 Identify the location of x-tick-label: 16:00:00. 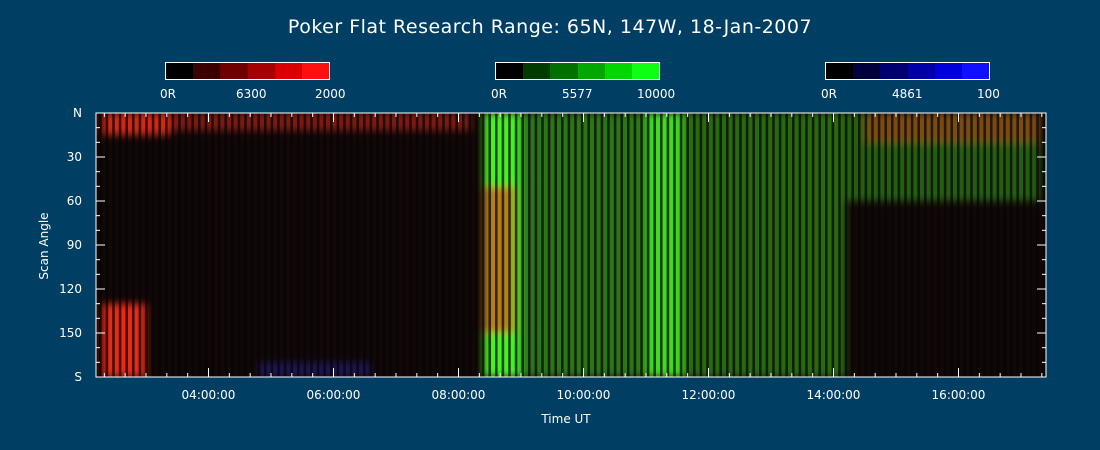
(959, 395).